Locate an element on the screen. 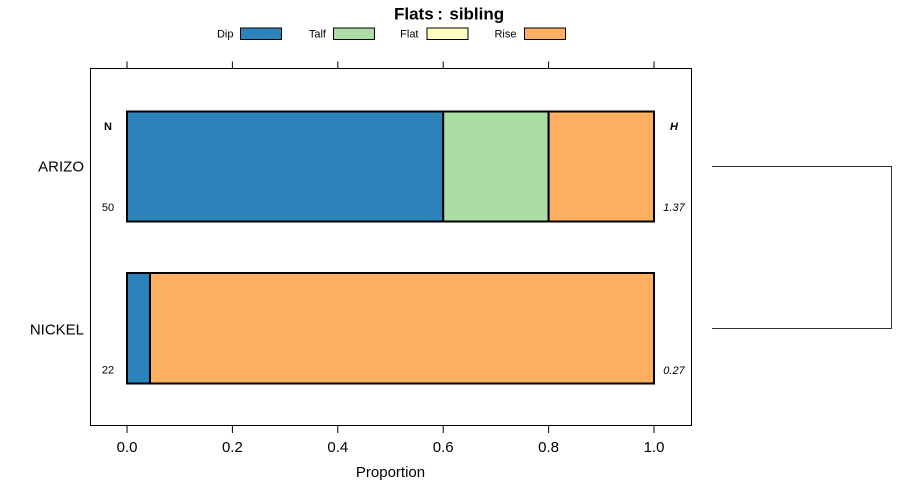  svg-text: 1.37 is located at coordinates (674, 208).